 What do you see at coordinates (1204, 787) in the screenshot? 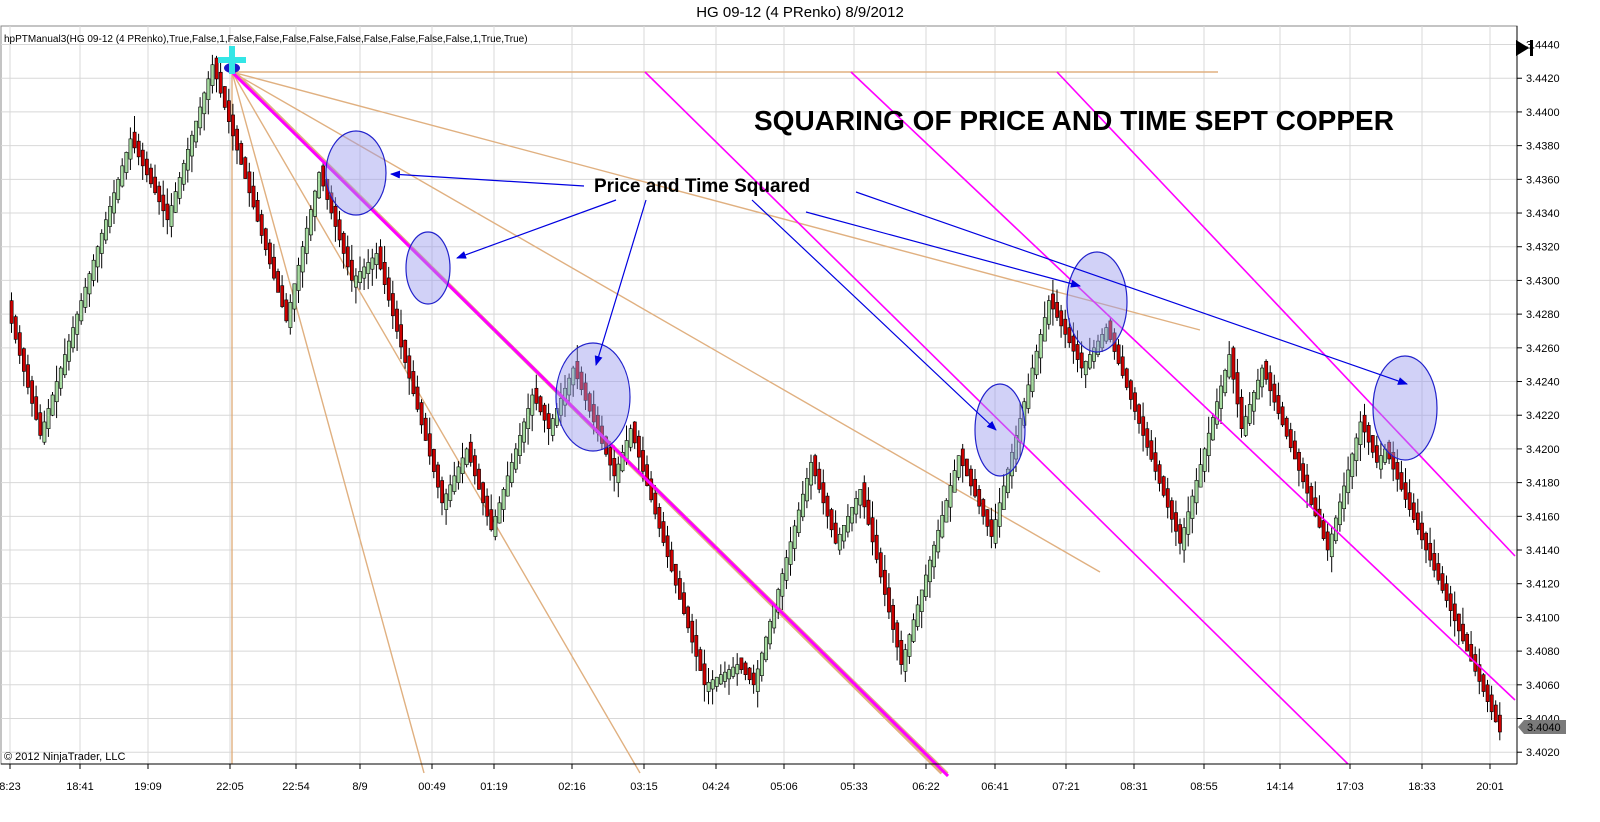
I see `time-tick-label: 08:55` at bounding box center [1204, 787].